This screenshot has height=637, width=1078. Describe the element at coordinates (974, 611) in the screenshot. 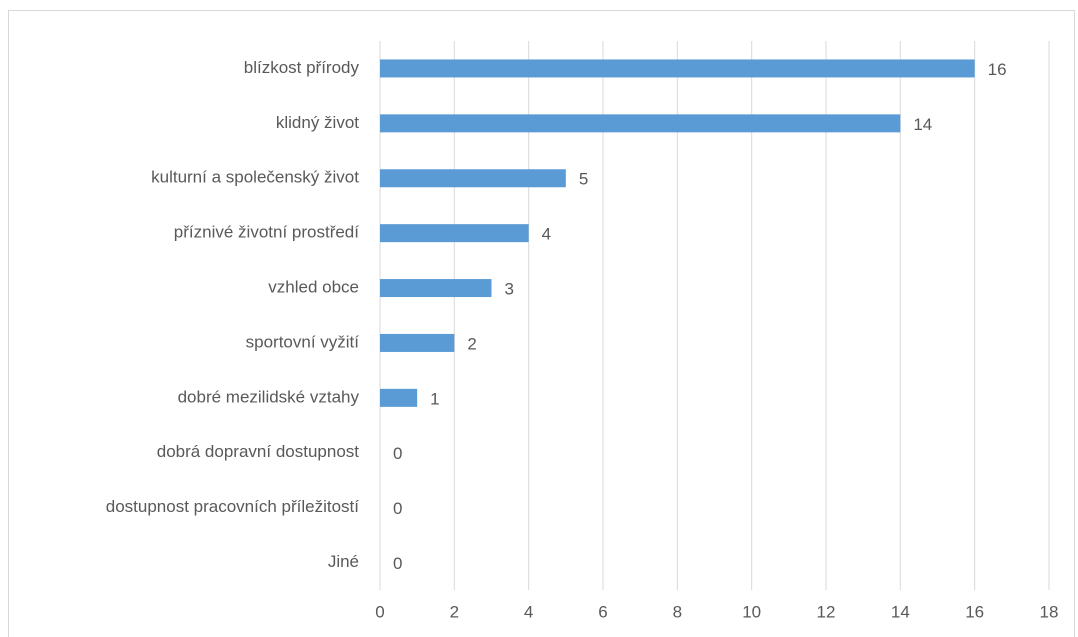

I see `x-tick-label: 16` at that location.